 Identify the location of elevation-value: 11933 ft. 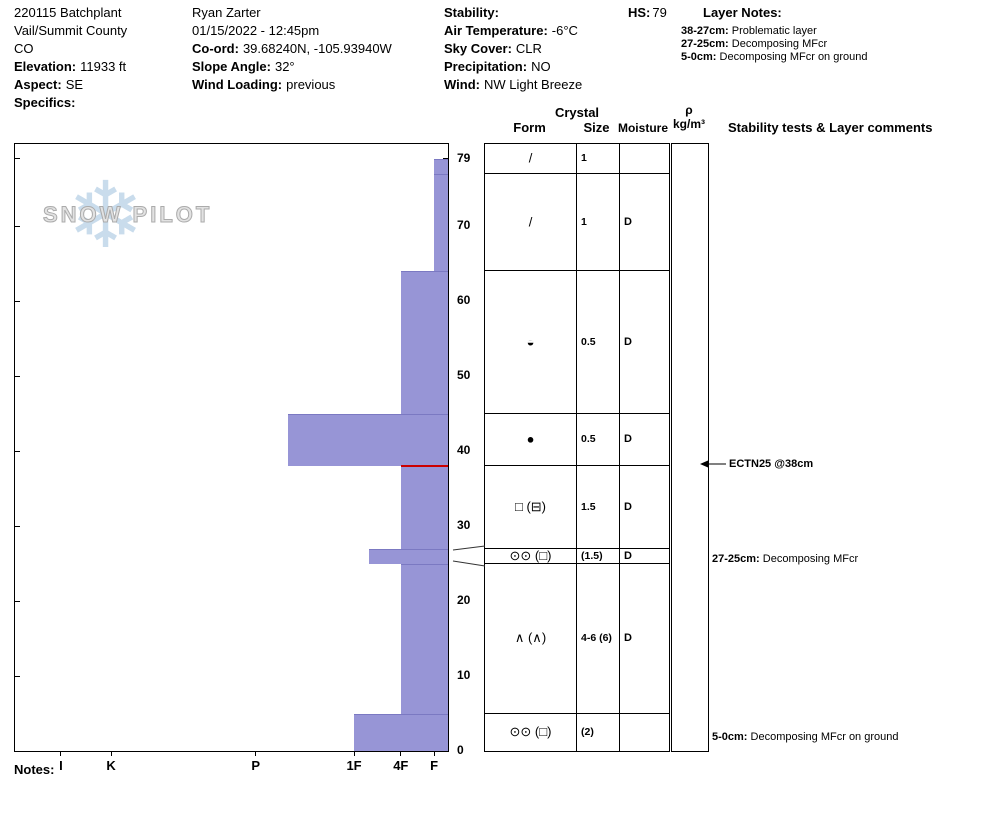
(103, 66).